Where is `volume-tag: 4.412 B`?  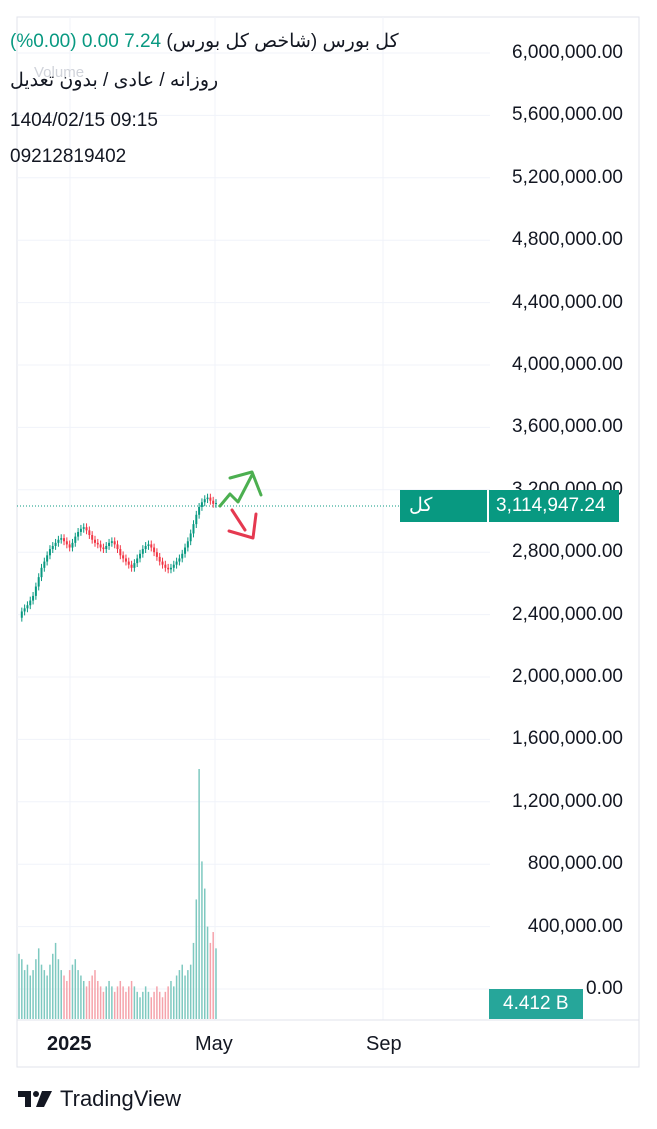
volume-tag: 4.412 B is located at coordinates (536, 1004).